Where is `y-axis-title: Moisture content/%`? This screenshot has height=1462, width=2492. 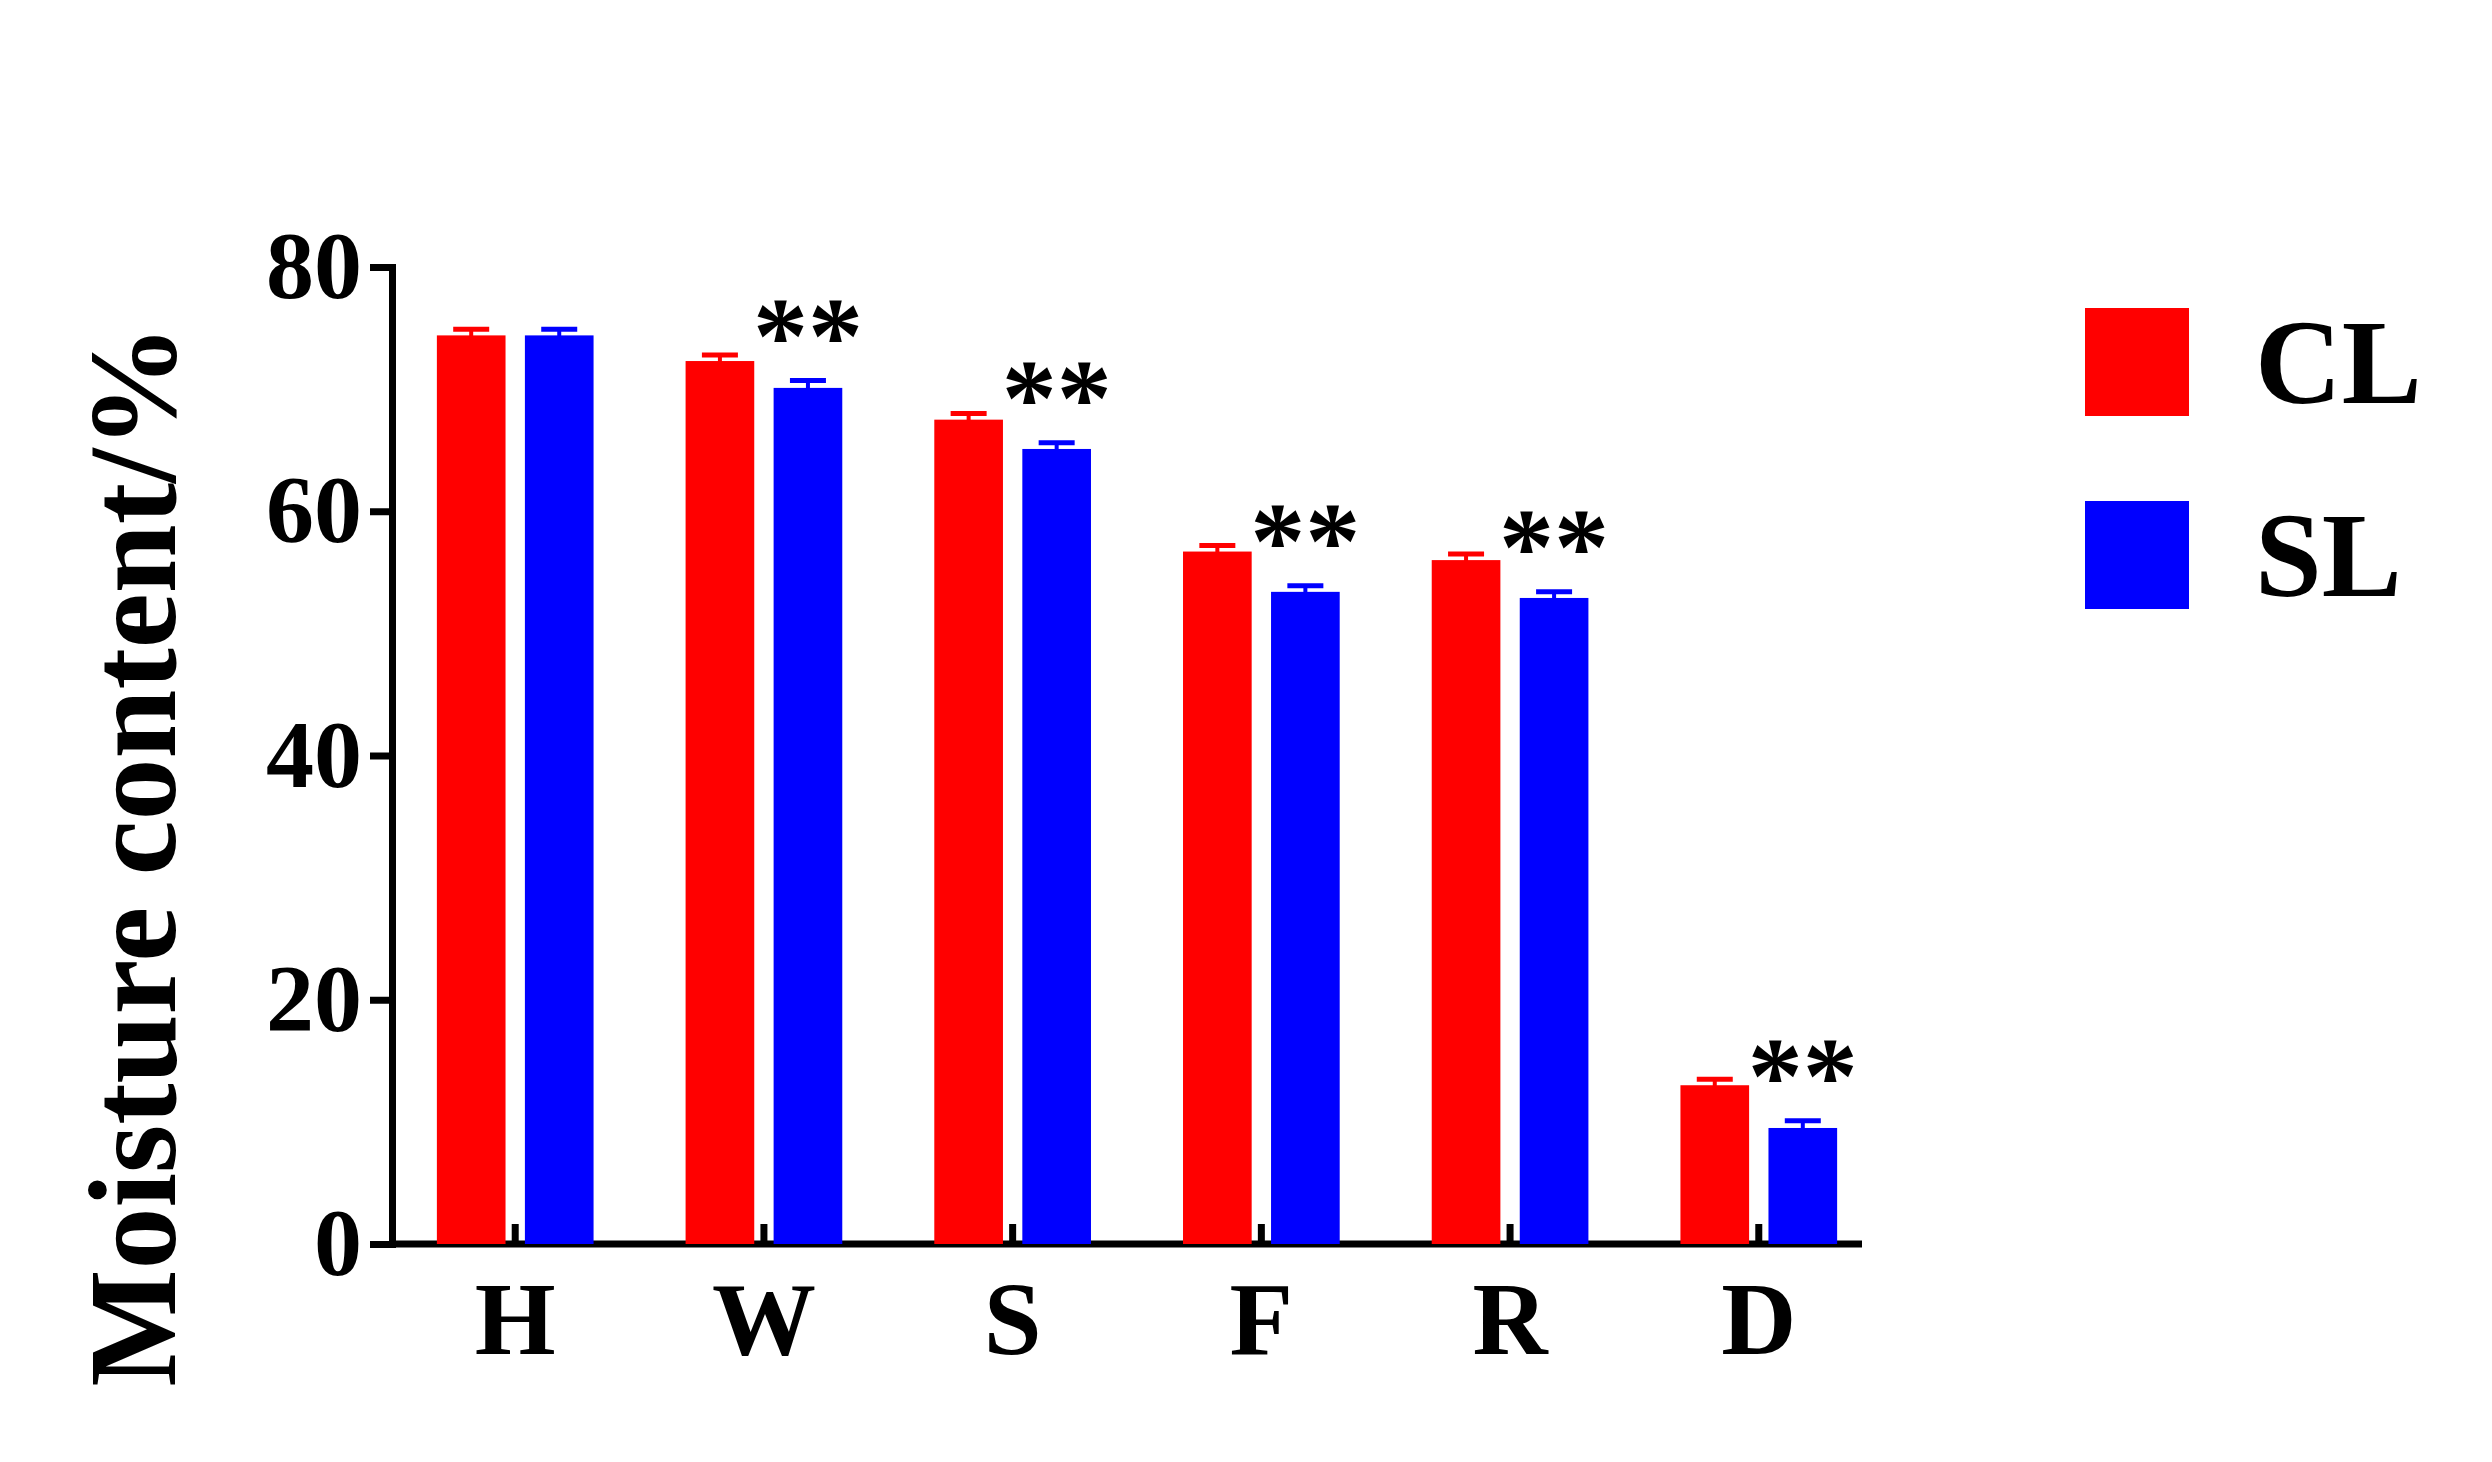 y-axis-title: Moisture content/% is located at coordinates (133, 855).